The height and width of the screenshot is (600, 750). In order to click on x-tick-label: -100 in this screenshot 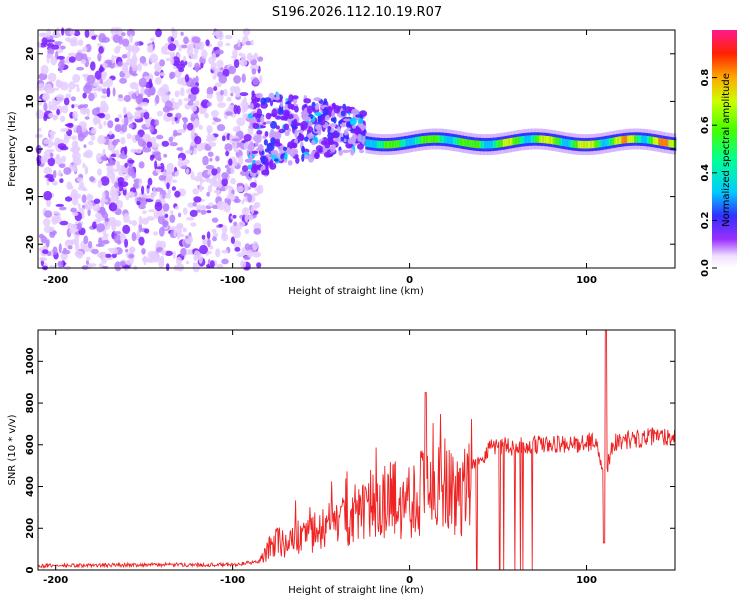, I will do `click(232, 280)`.